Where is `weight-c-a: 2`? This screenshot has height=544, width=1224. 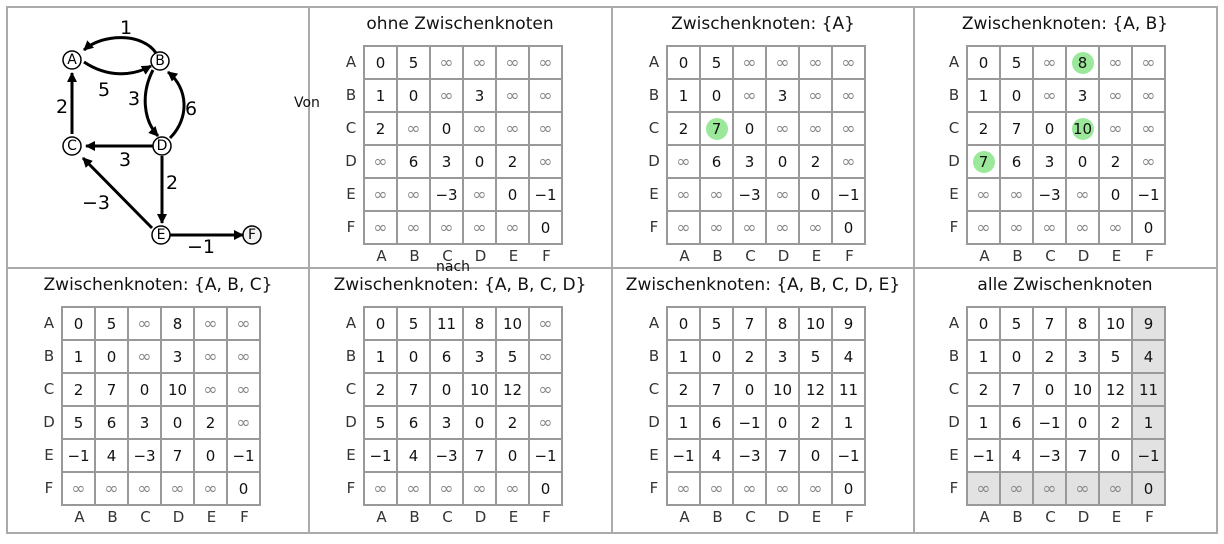 weight-c-a: 2 is located at coordinates (62, 107).